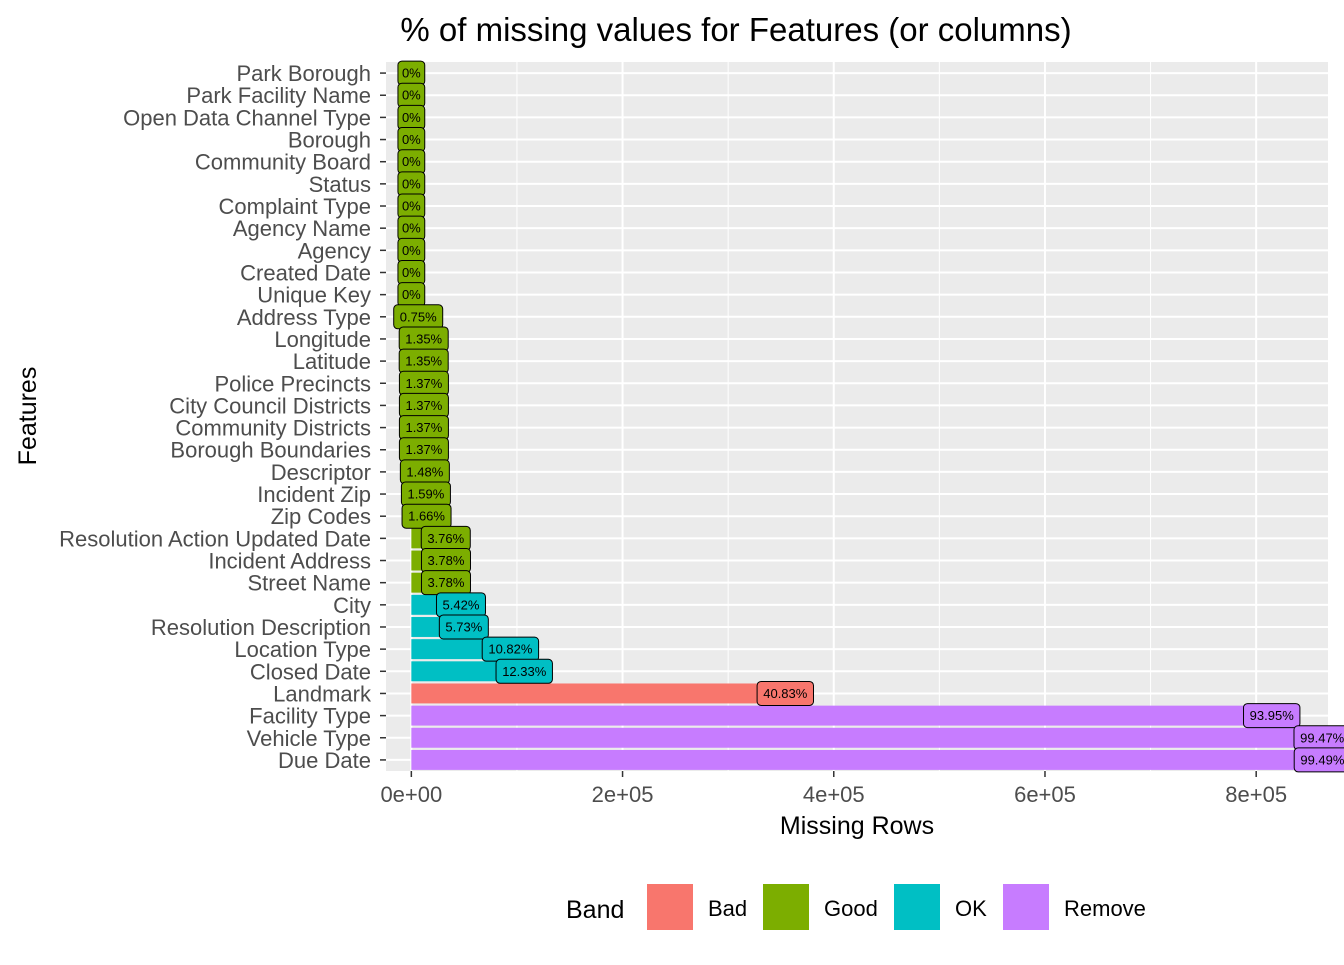 The width and height of the screenshot is (1344, 965). What do you see at coordinates (463, 626) in the screenshot?
I see `percent-label: 5.73%` at bounding box center [463, 626].